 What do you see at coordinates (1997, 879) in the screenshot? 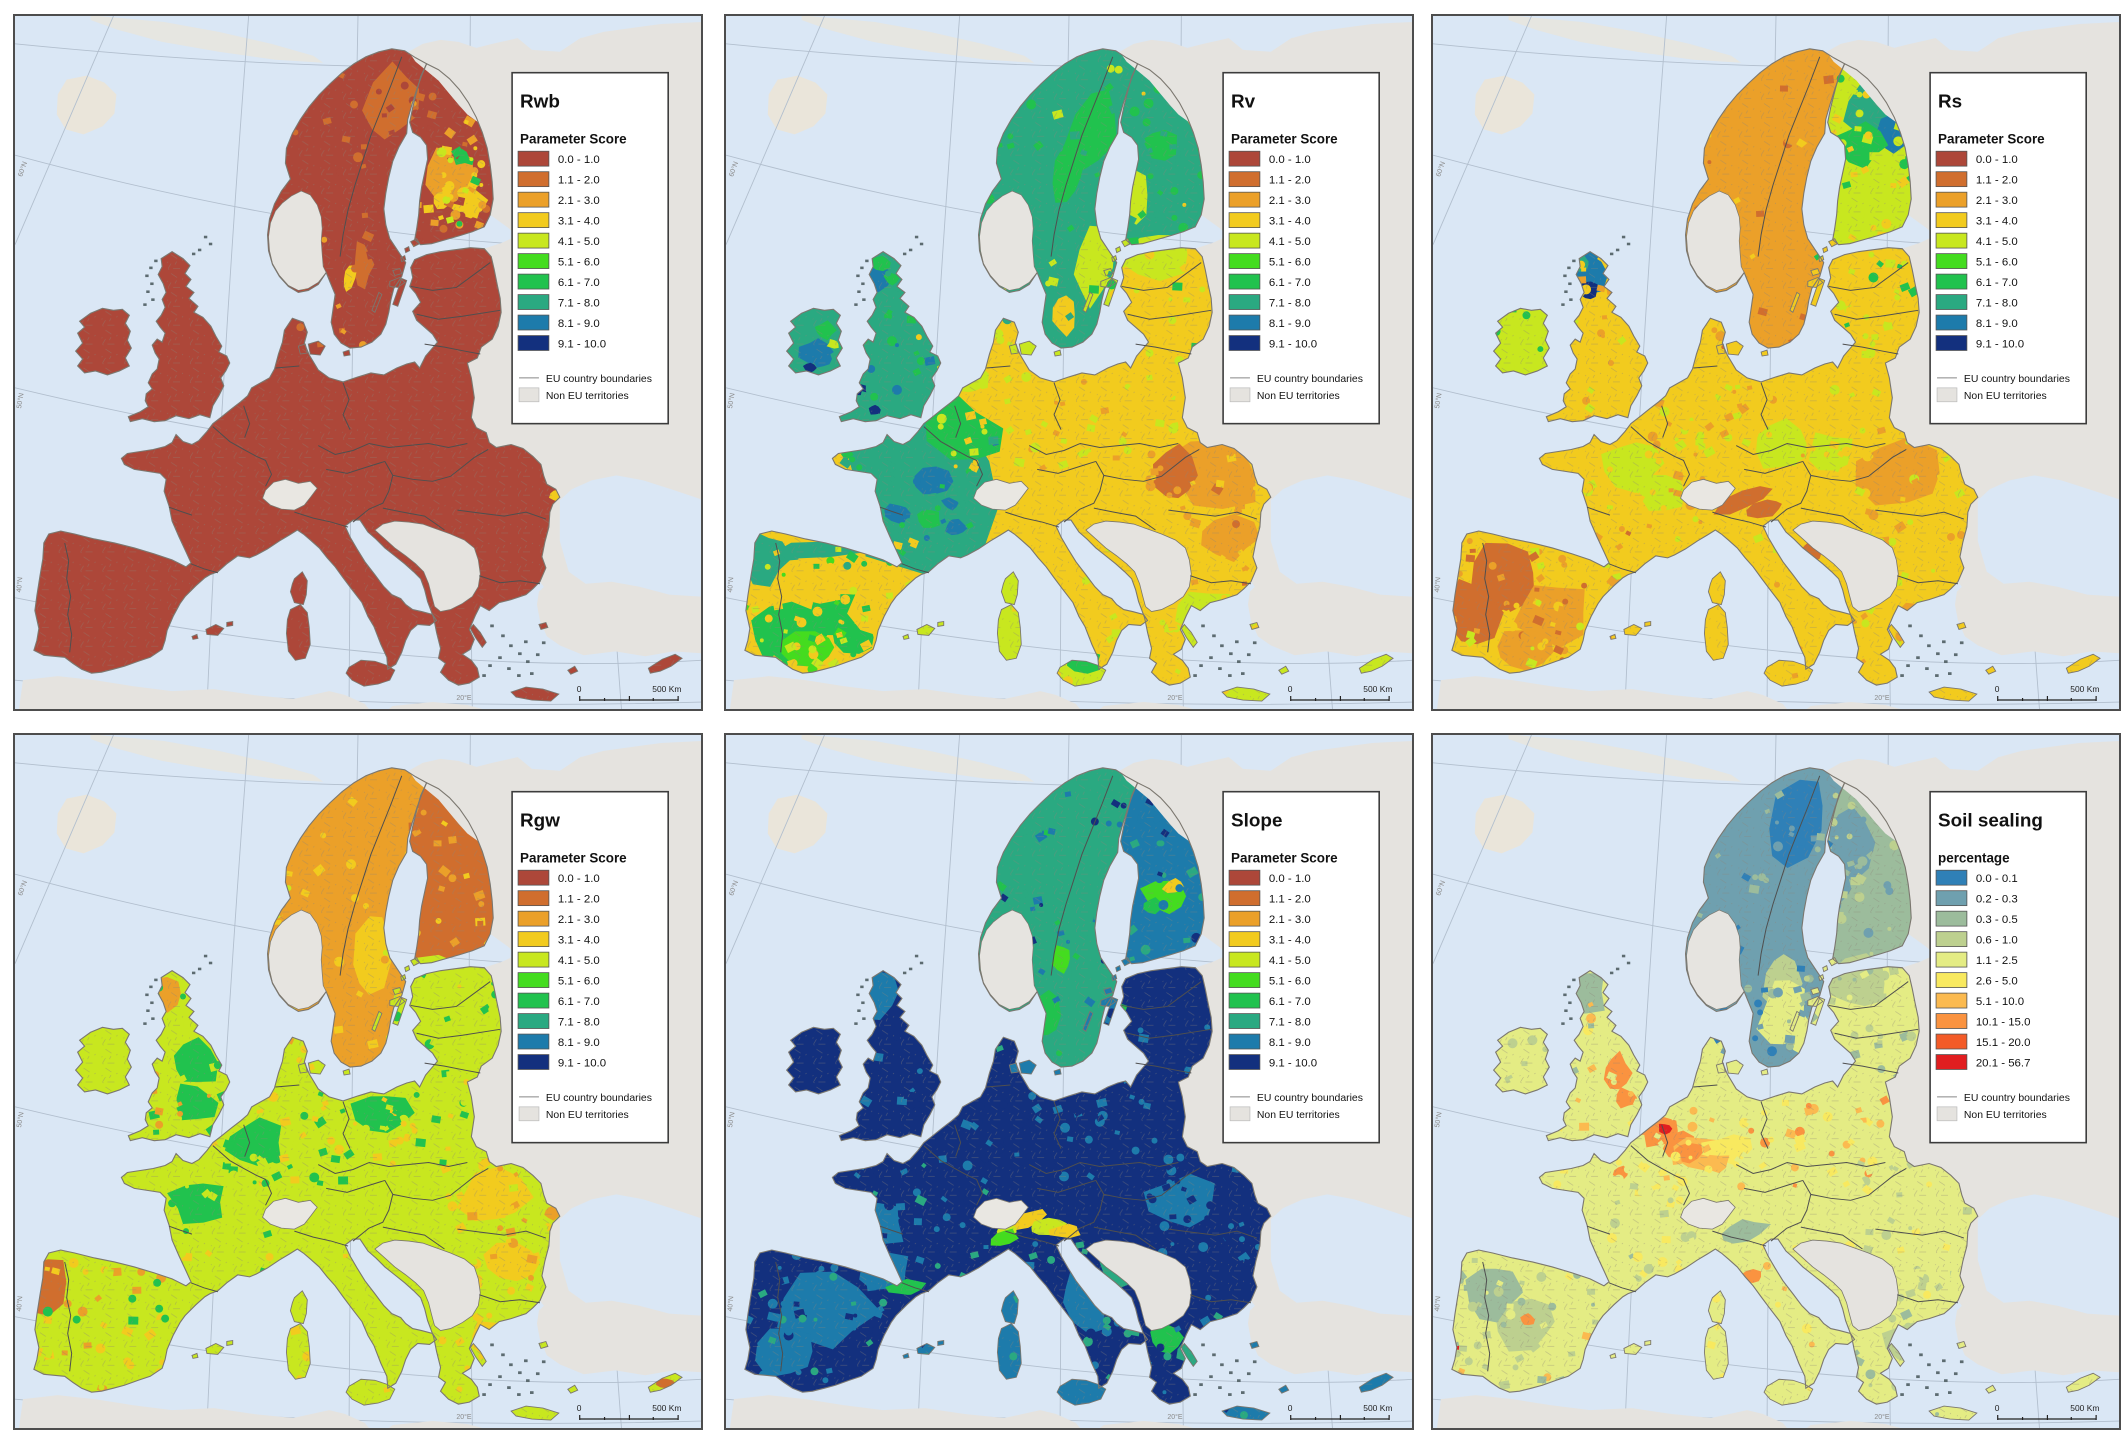
I see `svg-text: 0.0 - 0.1` at bounding box center [1997, 879].